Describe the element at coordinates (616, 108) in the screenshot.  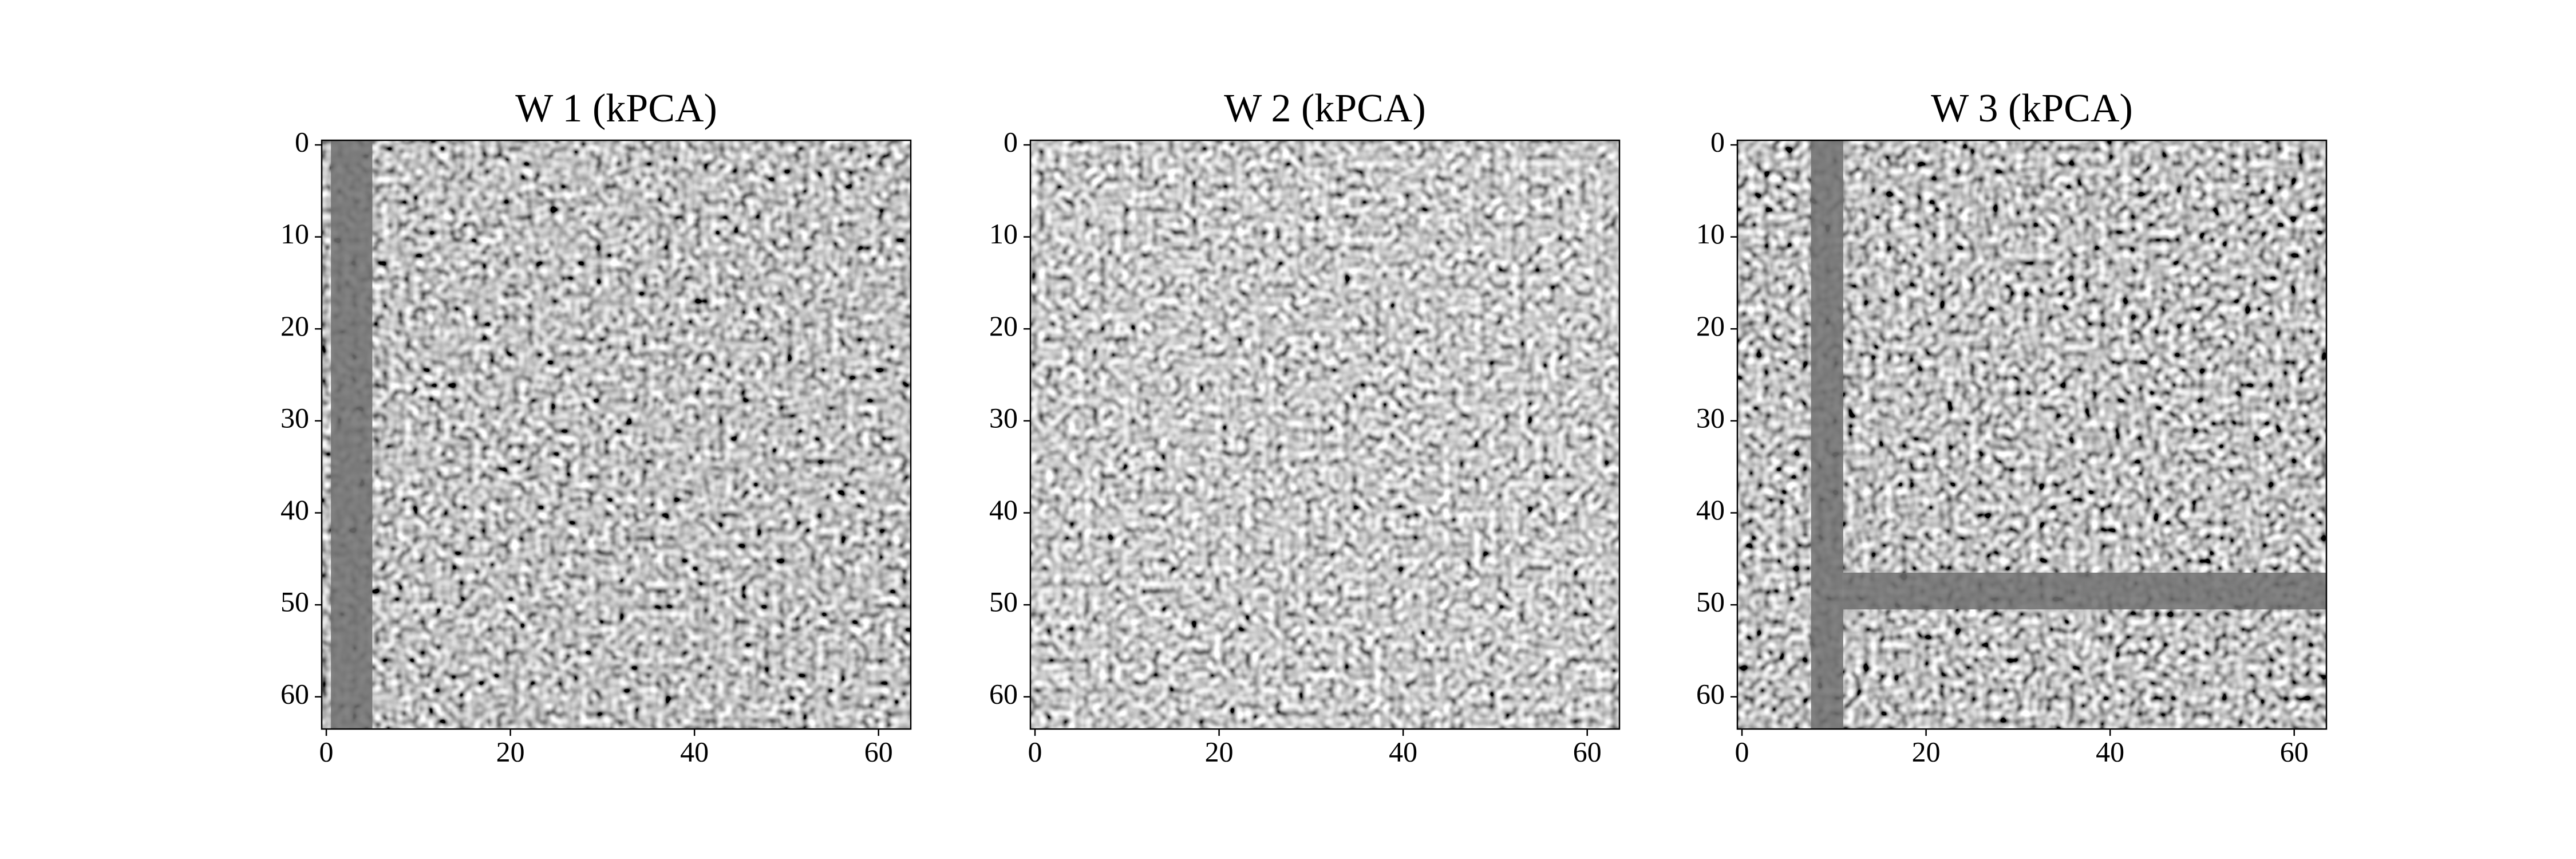
I see `subplot-title: W 1 (kPCA)` at that location.